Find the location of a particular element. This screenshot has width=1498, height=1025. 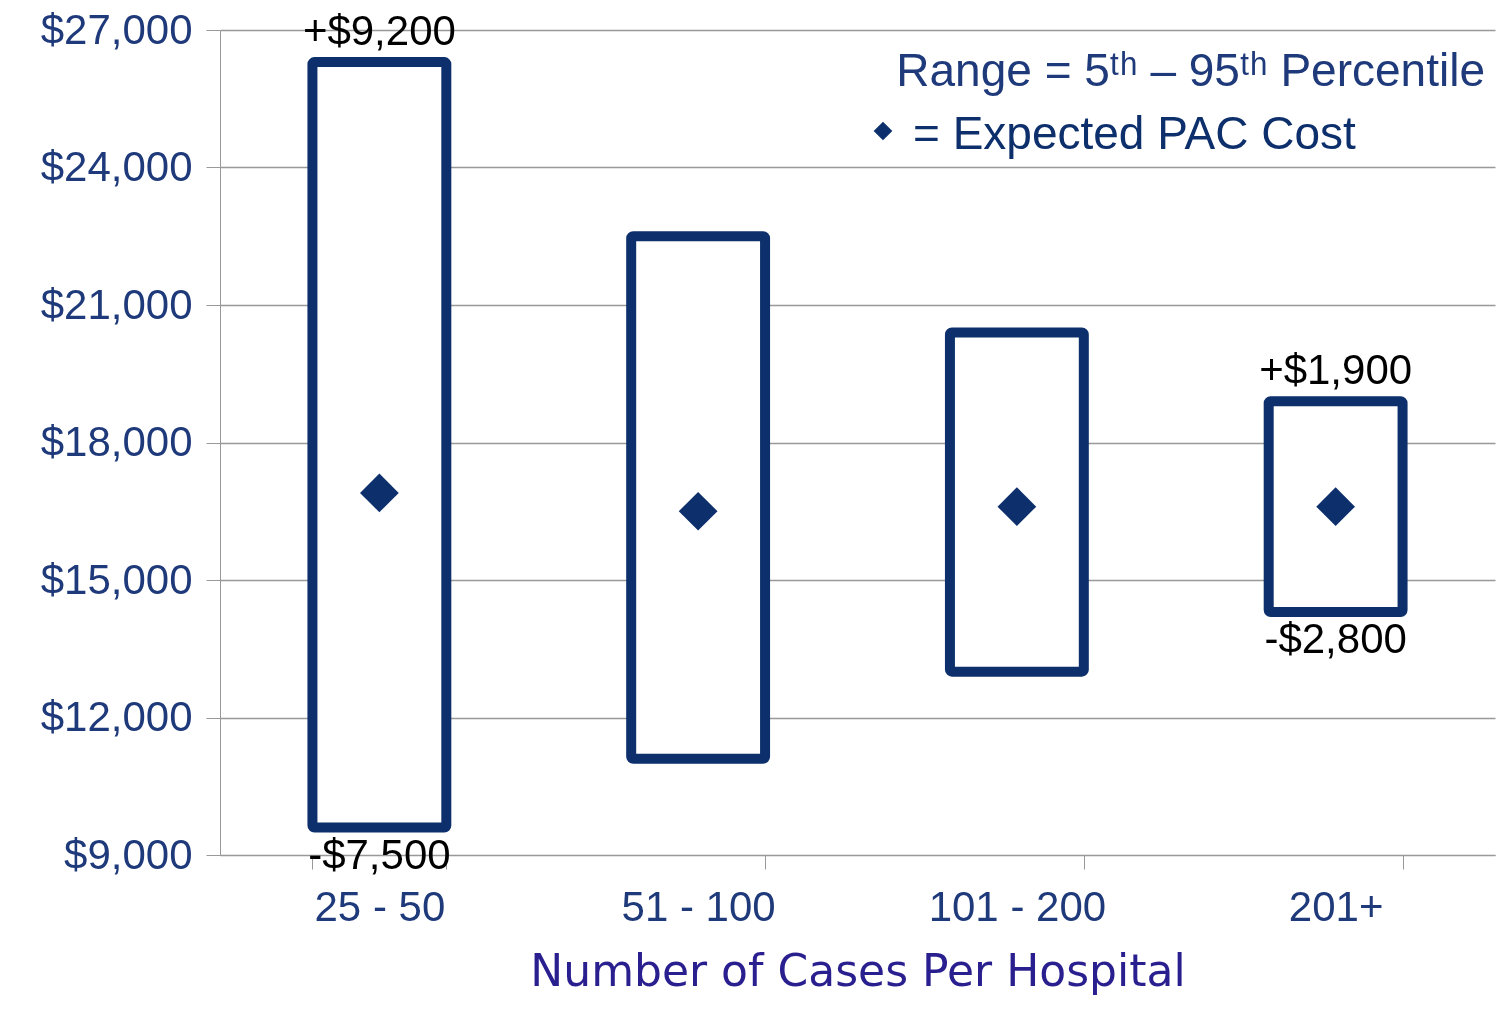

annotation: +$9,200 is located at coordinates (379, 31).